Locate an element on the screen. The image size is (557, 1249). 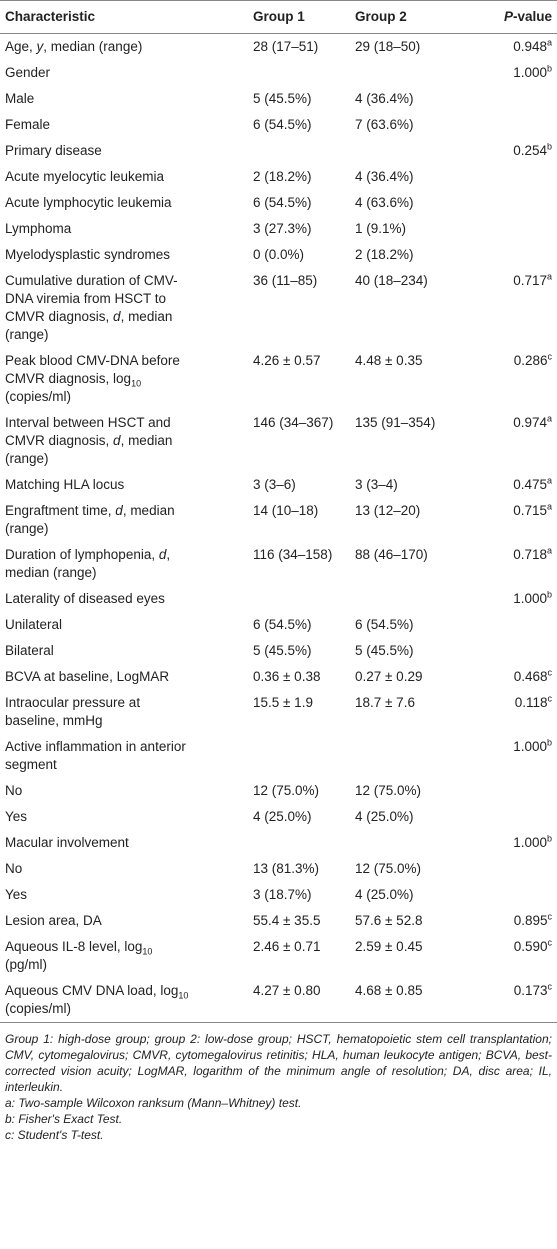
table-row: Yes 4 (25.0%) 4 (25.0%) is located at coordinates (278, 817).